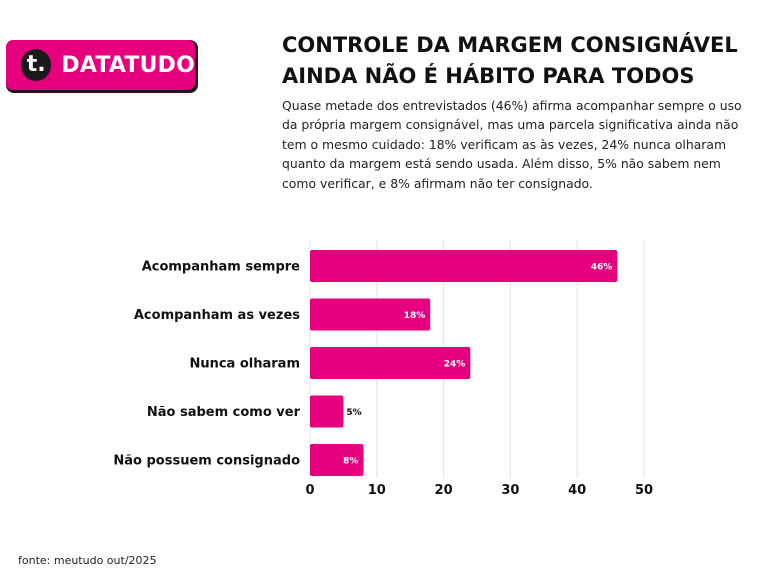 This screenshot has height=580, width=768. I want to click on category-label: Nunca olharam, so click(244, 364).